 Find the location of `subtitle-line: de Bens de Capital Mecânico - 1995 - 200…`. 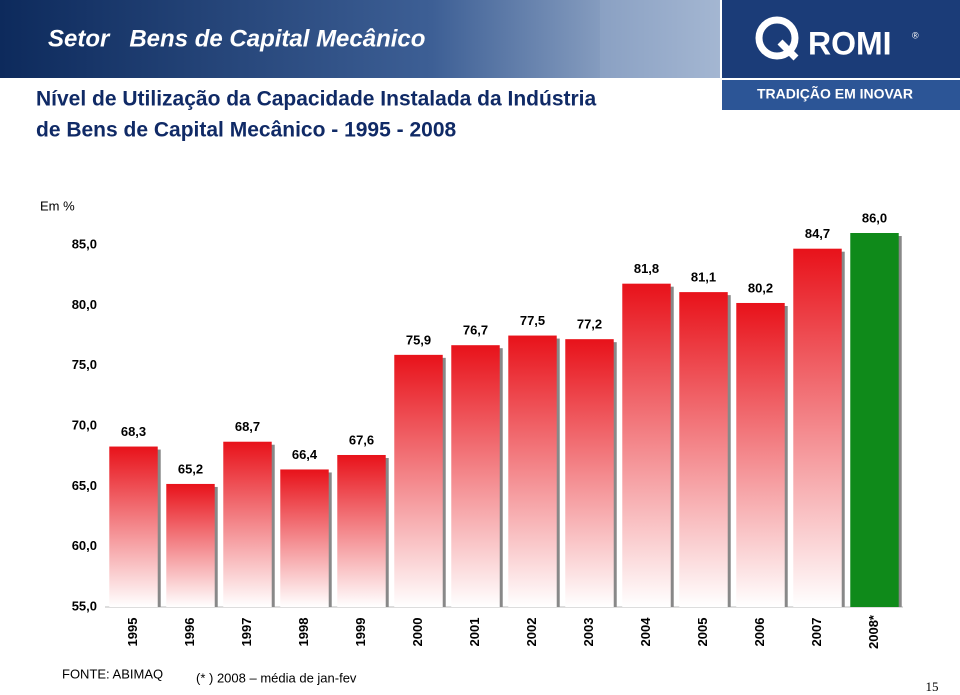

subtitle-line: de Bens de Capital Mecânico - 1995 - 200… is located at coordinates (246, 130).